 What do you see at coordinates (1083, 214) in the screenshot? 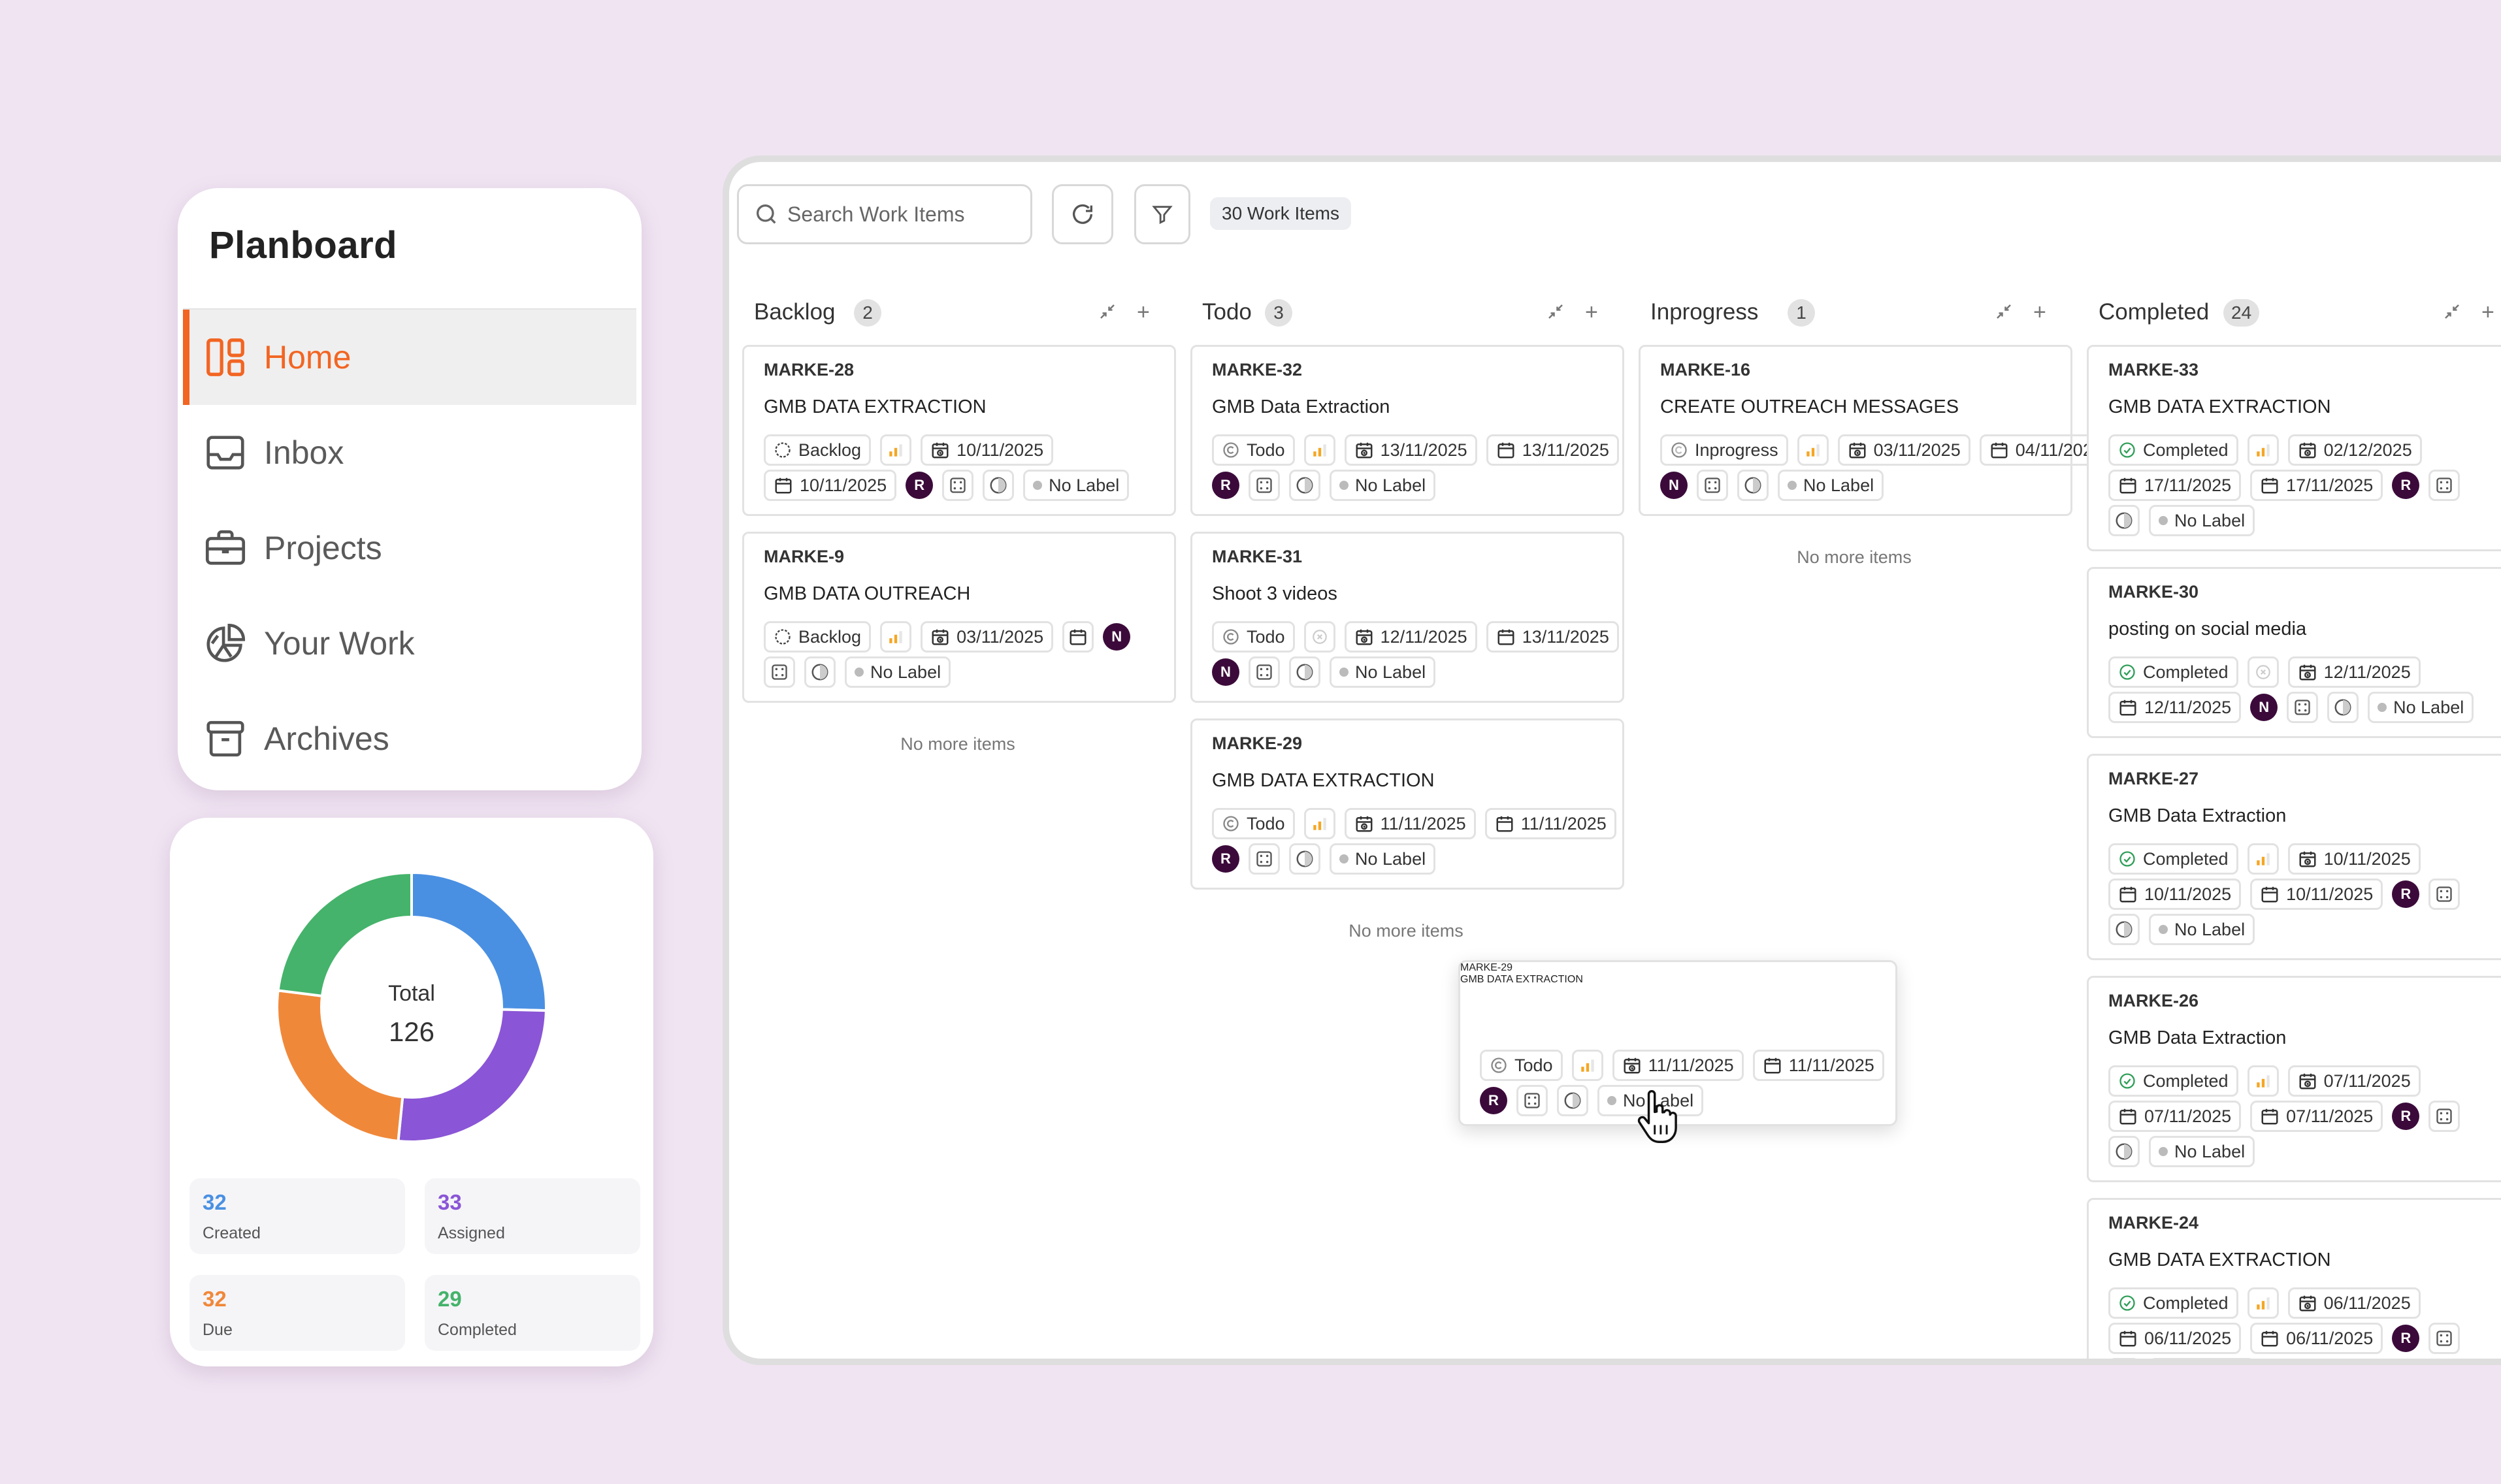
I see `refresh-button` at bounding box center [1083, 214].